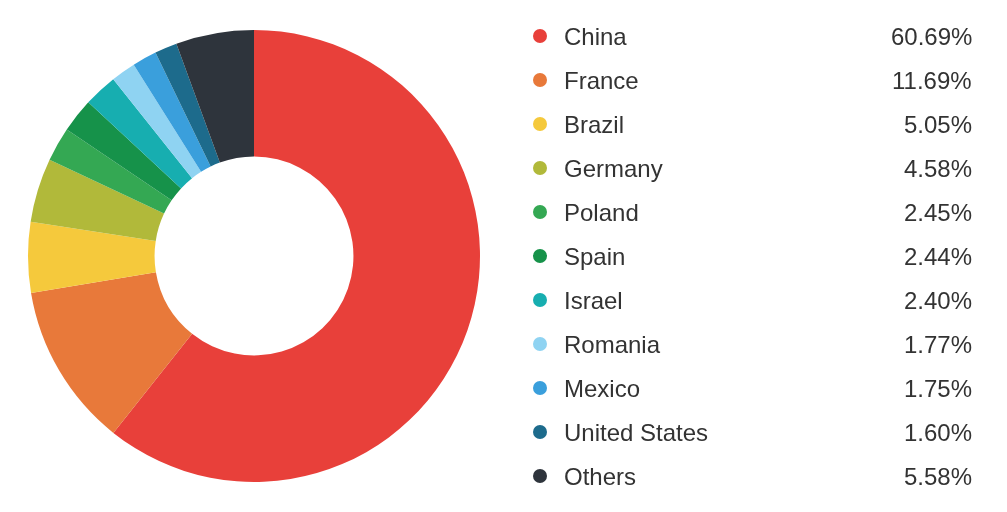 The width and height of the screenshot is (1007, 512). What do you see at coordinates (612, 344) in the screenshot?
I see `legend-label: Romania` at bounding box center [612, 344].